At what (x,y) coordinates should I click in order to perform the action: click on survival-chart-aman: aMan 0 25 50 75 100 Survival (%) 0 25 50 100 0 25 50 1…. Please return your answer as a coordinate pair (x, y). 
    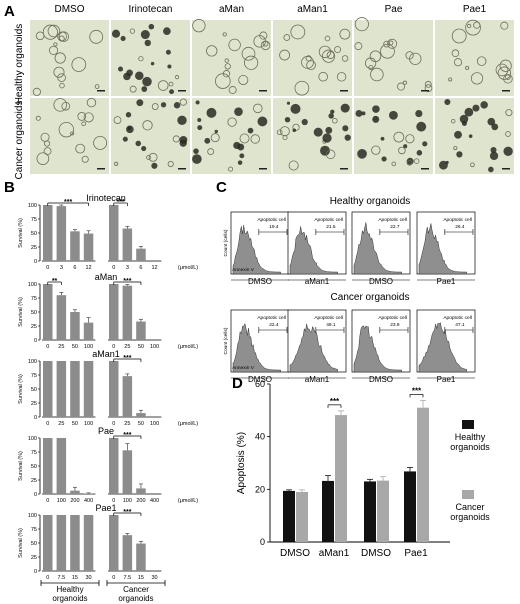
    Looking at the image, I should click on (108, 311).